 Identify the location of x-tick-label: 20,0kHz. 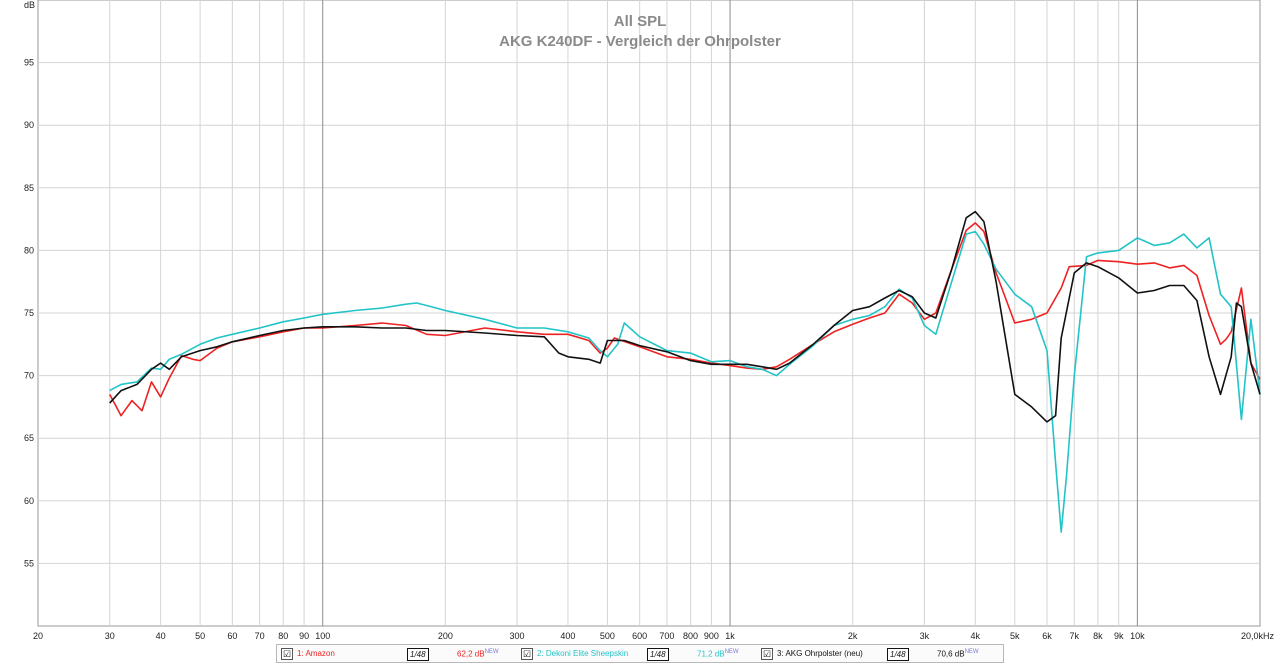
(1258, 636).